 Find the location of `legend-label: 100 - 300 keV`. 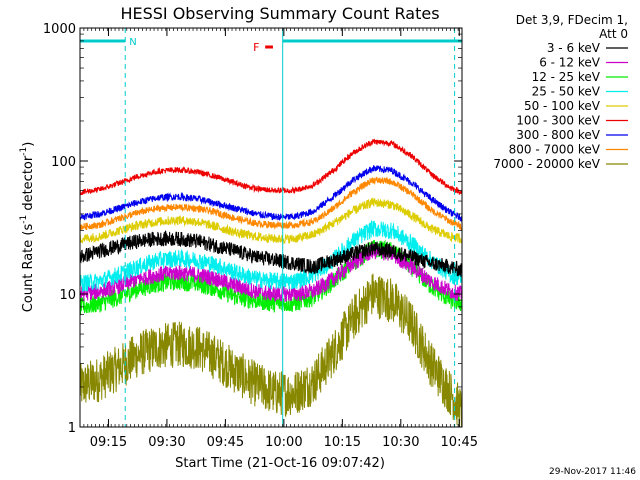

legend-label: 100 - 300 keV is located at coordinates (558, 121).